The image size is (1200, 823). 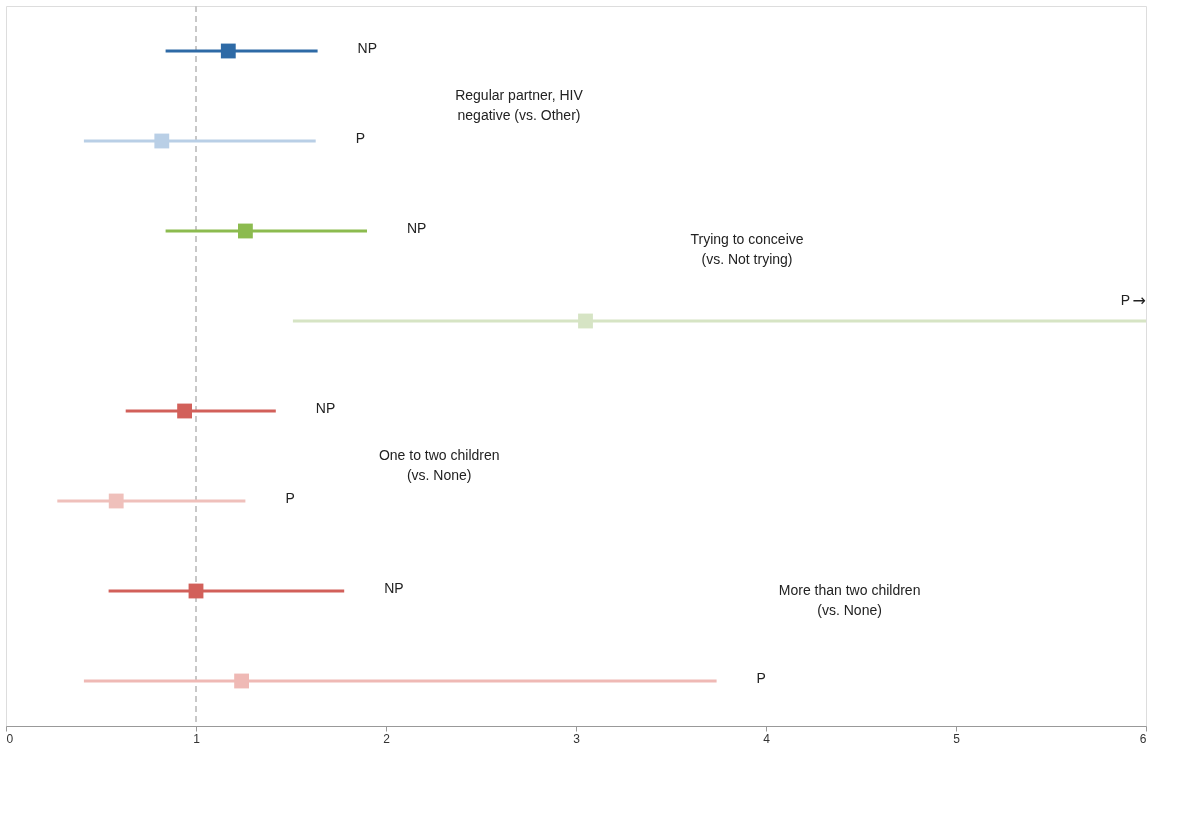 What do you see at coordinates (439, 465) in the screenshot?
I see `annotation: One to two children (vs. None)` at bounding box center [439, 465].